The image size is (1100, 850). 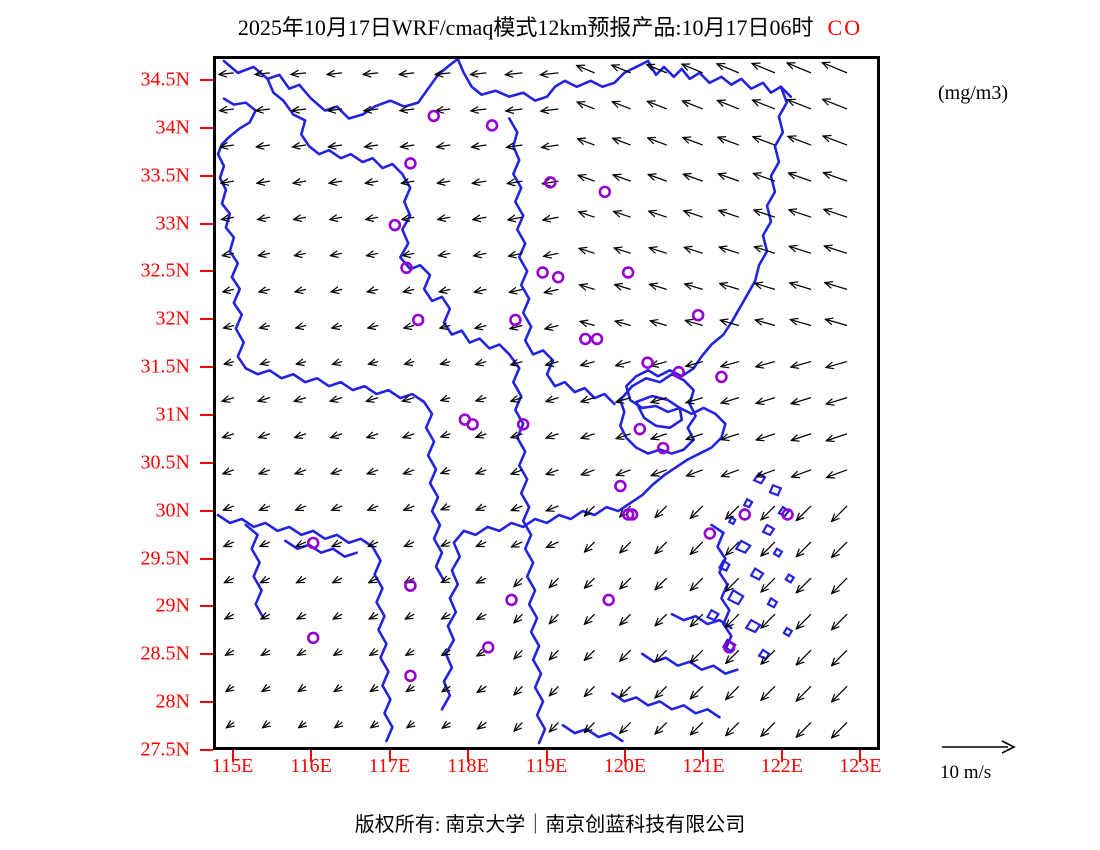 I want to click on wind-scale-legend: 10 m/s, so click(x=1015, y=761).